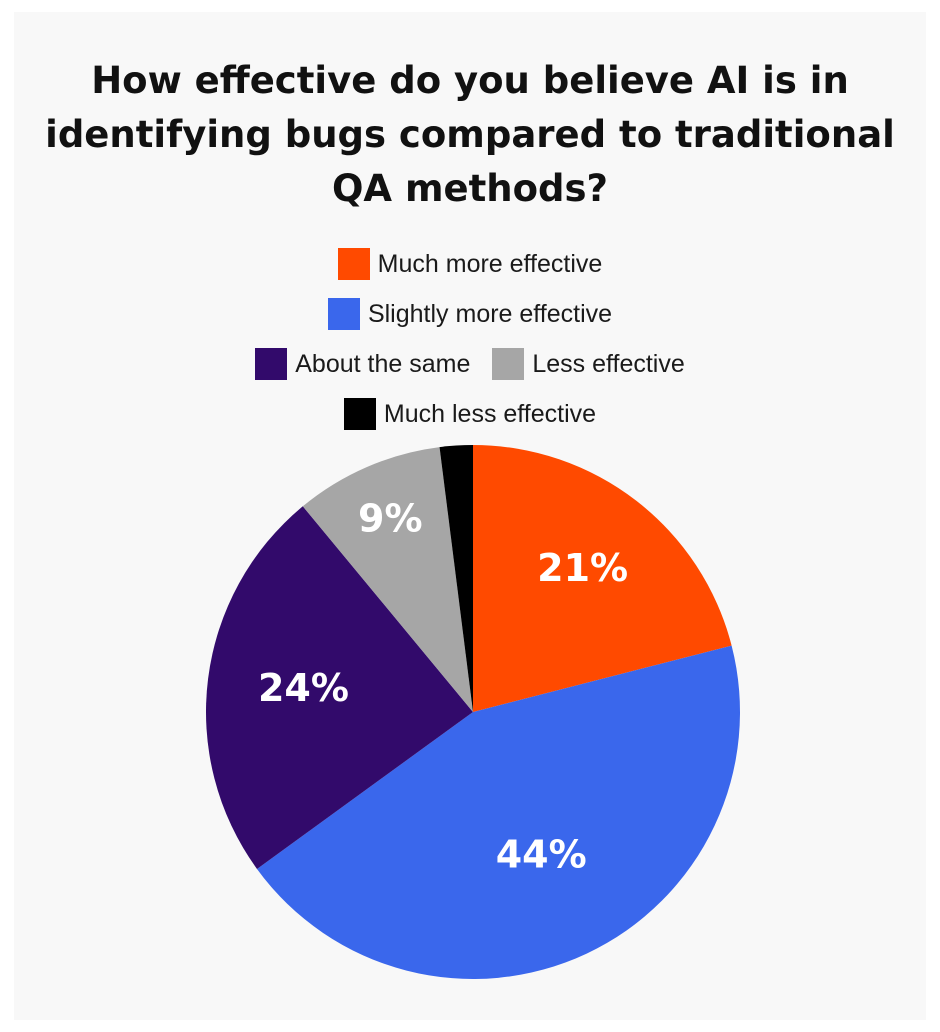  I want to click on legend-label: Slightly more effective, so click(490, 313).